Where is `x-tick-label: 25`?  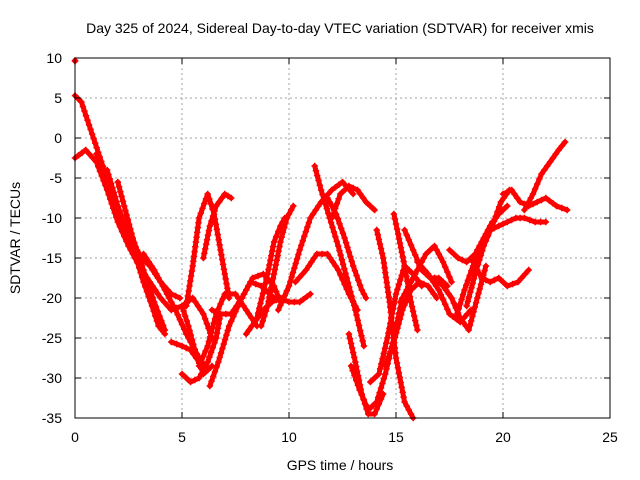
x-tick-label: 25 is located at coordinates (610, 437).